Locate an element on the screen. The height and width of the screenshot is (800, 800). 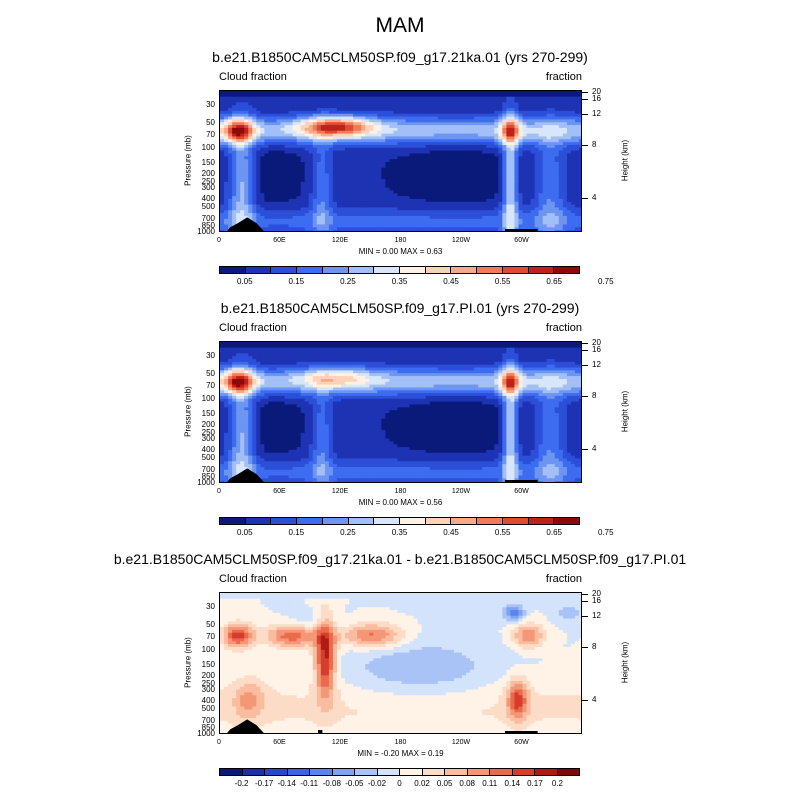
x-tick-label: 60E is located at coordinates (279, 742).